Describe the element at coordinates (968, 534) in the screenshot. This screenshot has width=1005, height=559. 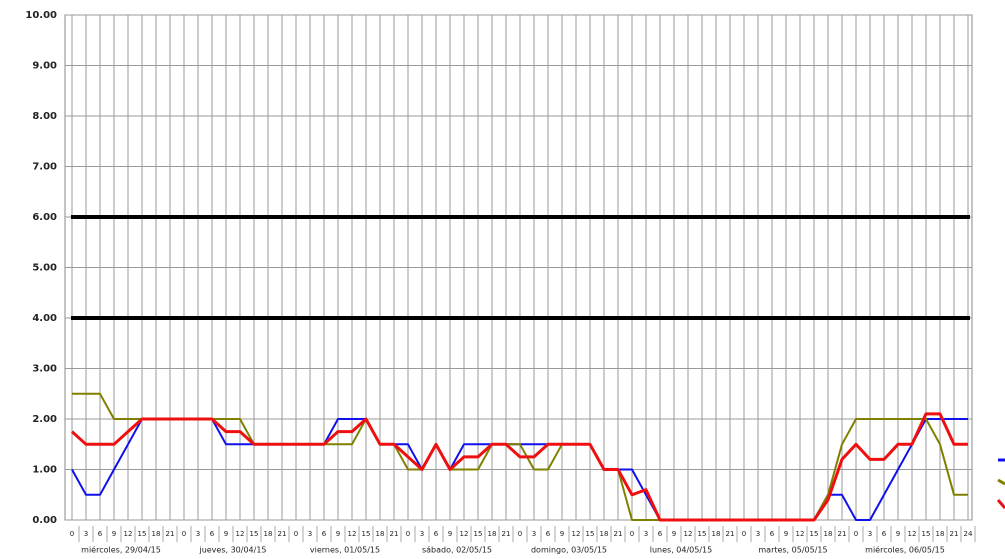
I see `x-tick-label: 24` at that location.